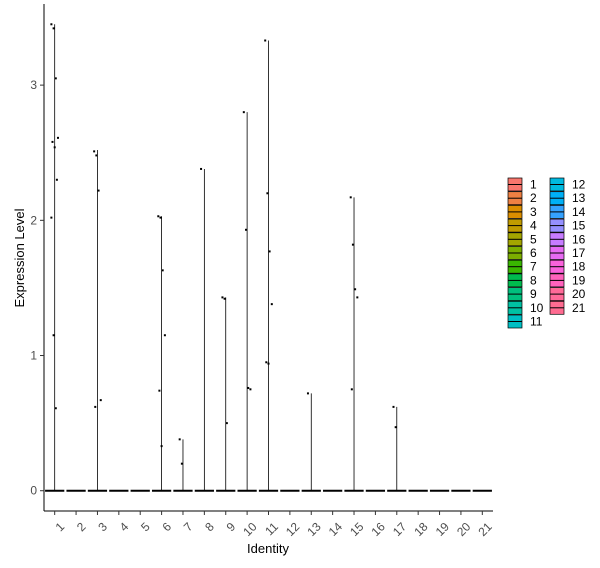  Describe the element at coordinates (33, 220) in the screenshot. I see `y-tick-label: 2` at that location.